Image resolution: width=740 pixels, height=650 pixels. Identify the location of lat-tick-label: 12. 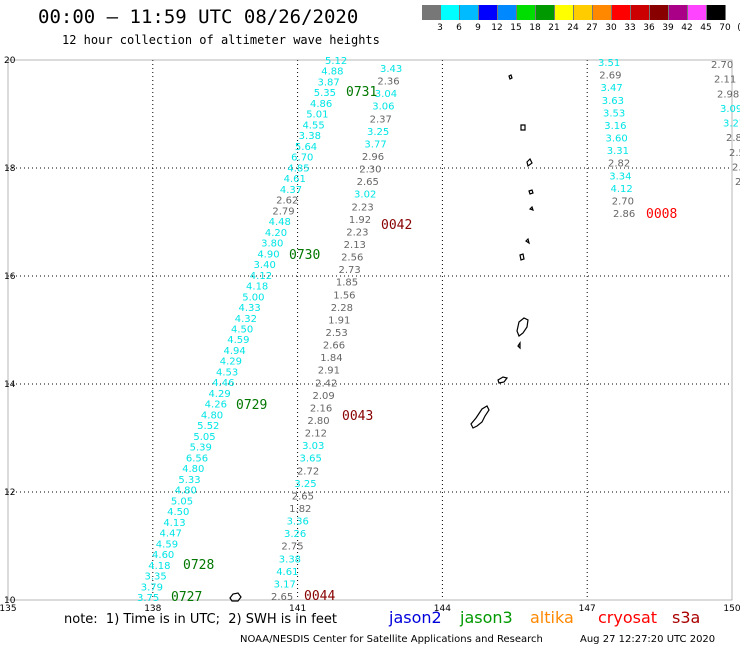
(9, 493).